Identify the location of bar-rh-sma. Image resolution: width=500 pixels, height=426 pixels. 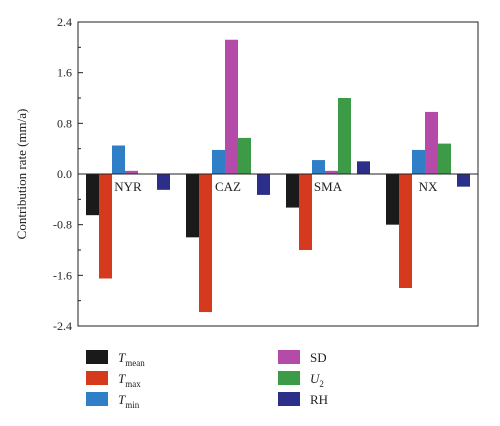
(363, 167).